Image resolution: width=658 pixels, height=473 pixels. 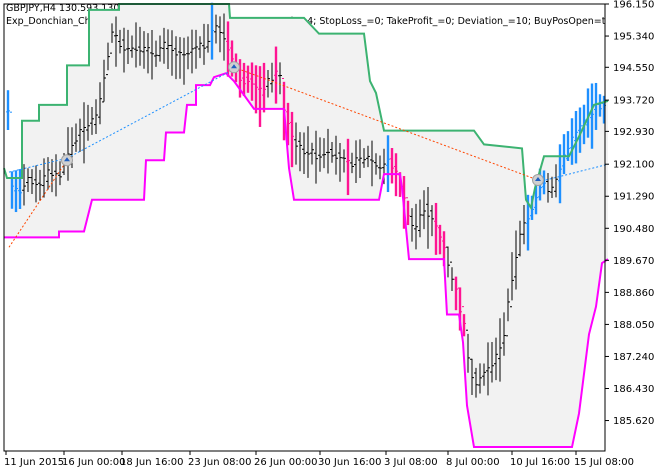 I want to click on y-tick-label: 191.290, so click(x=633, y=197).